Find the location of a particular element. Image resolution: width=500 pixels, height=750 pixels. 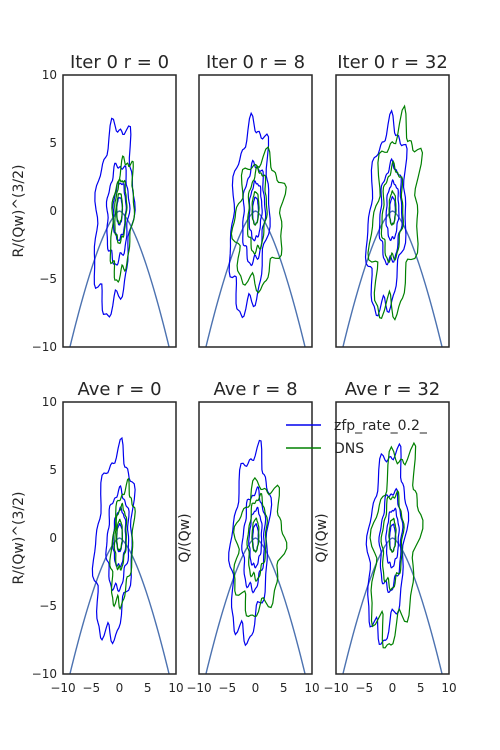

panel-5: Ave r = 8 −10 −5 0 5 10 Q/(Qw) is located at coordinates (248, 537).